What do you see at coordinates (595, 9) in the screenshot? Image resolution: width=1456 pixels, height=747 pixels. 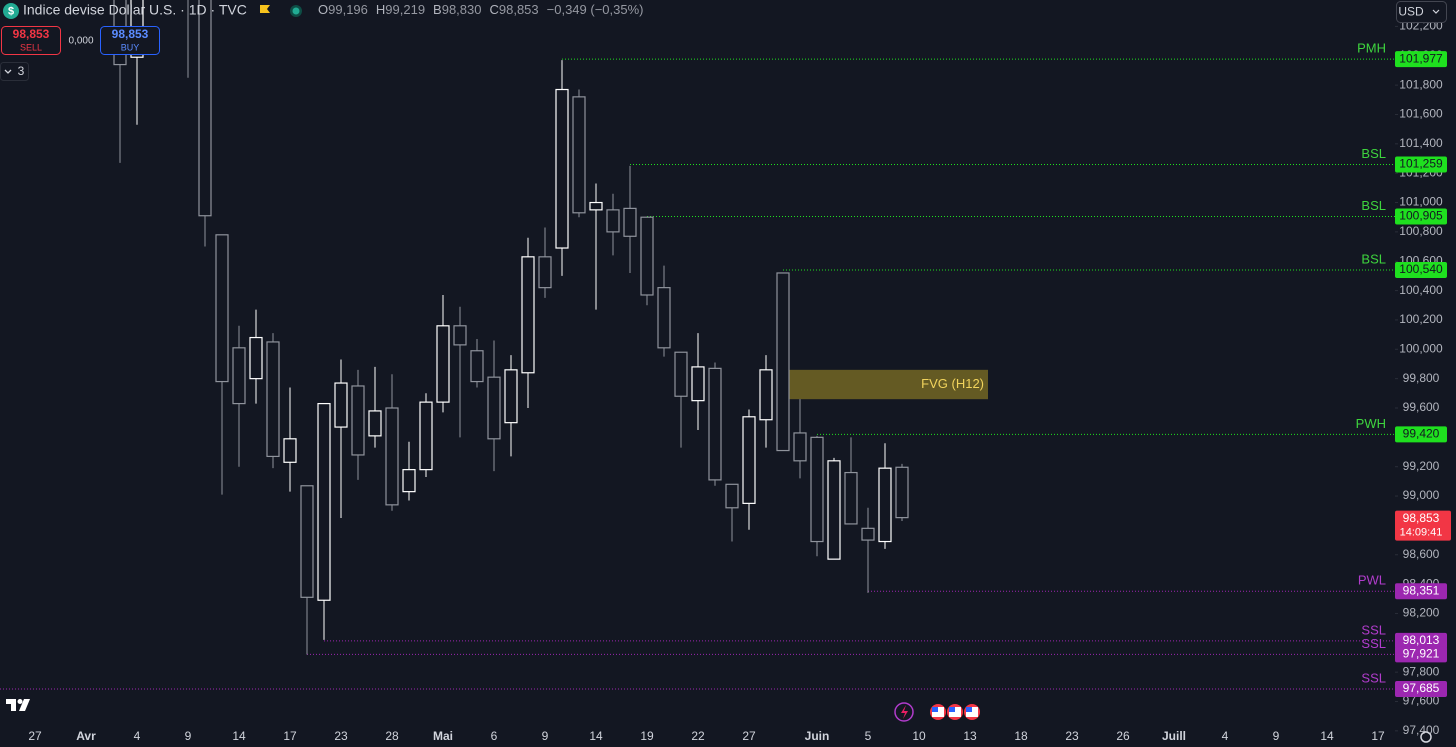 I see `ohlc-change: −0,349 (−0,35%)` at bounding box center [595, 9].